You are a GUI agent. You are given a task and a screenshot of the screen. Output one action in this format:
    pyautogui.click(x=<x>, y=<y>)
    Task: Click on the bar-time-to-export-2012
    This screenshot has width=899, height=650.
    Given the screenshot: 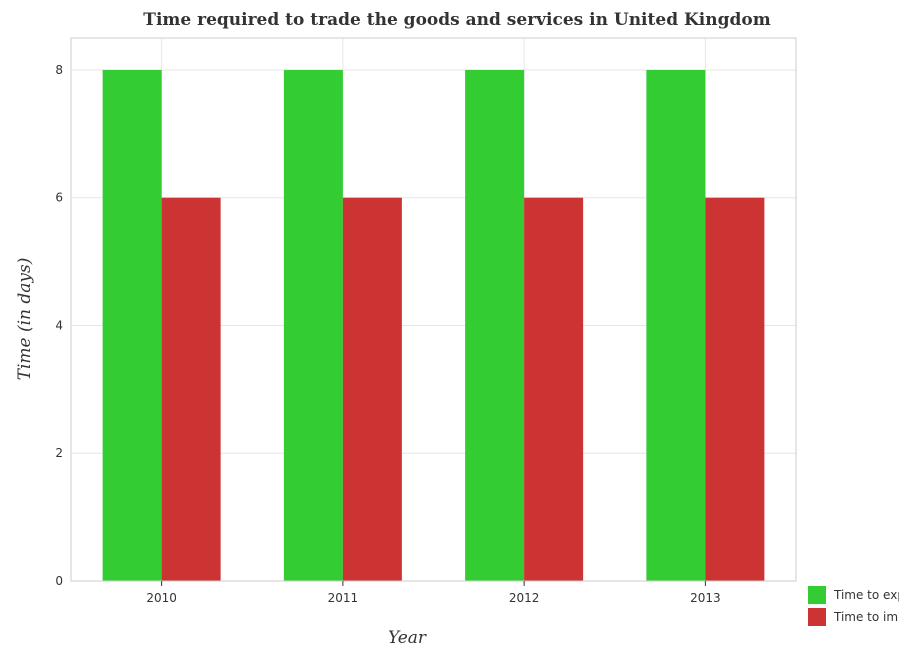 What is the action you would take?
    pyautogui.click(x=495, y=325)
    